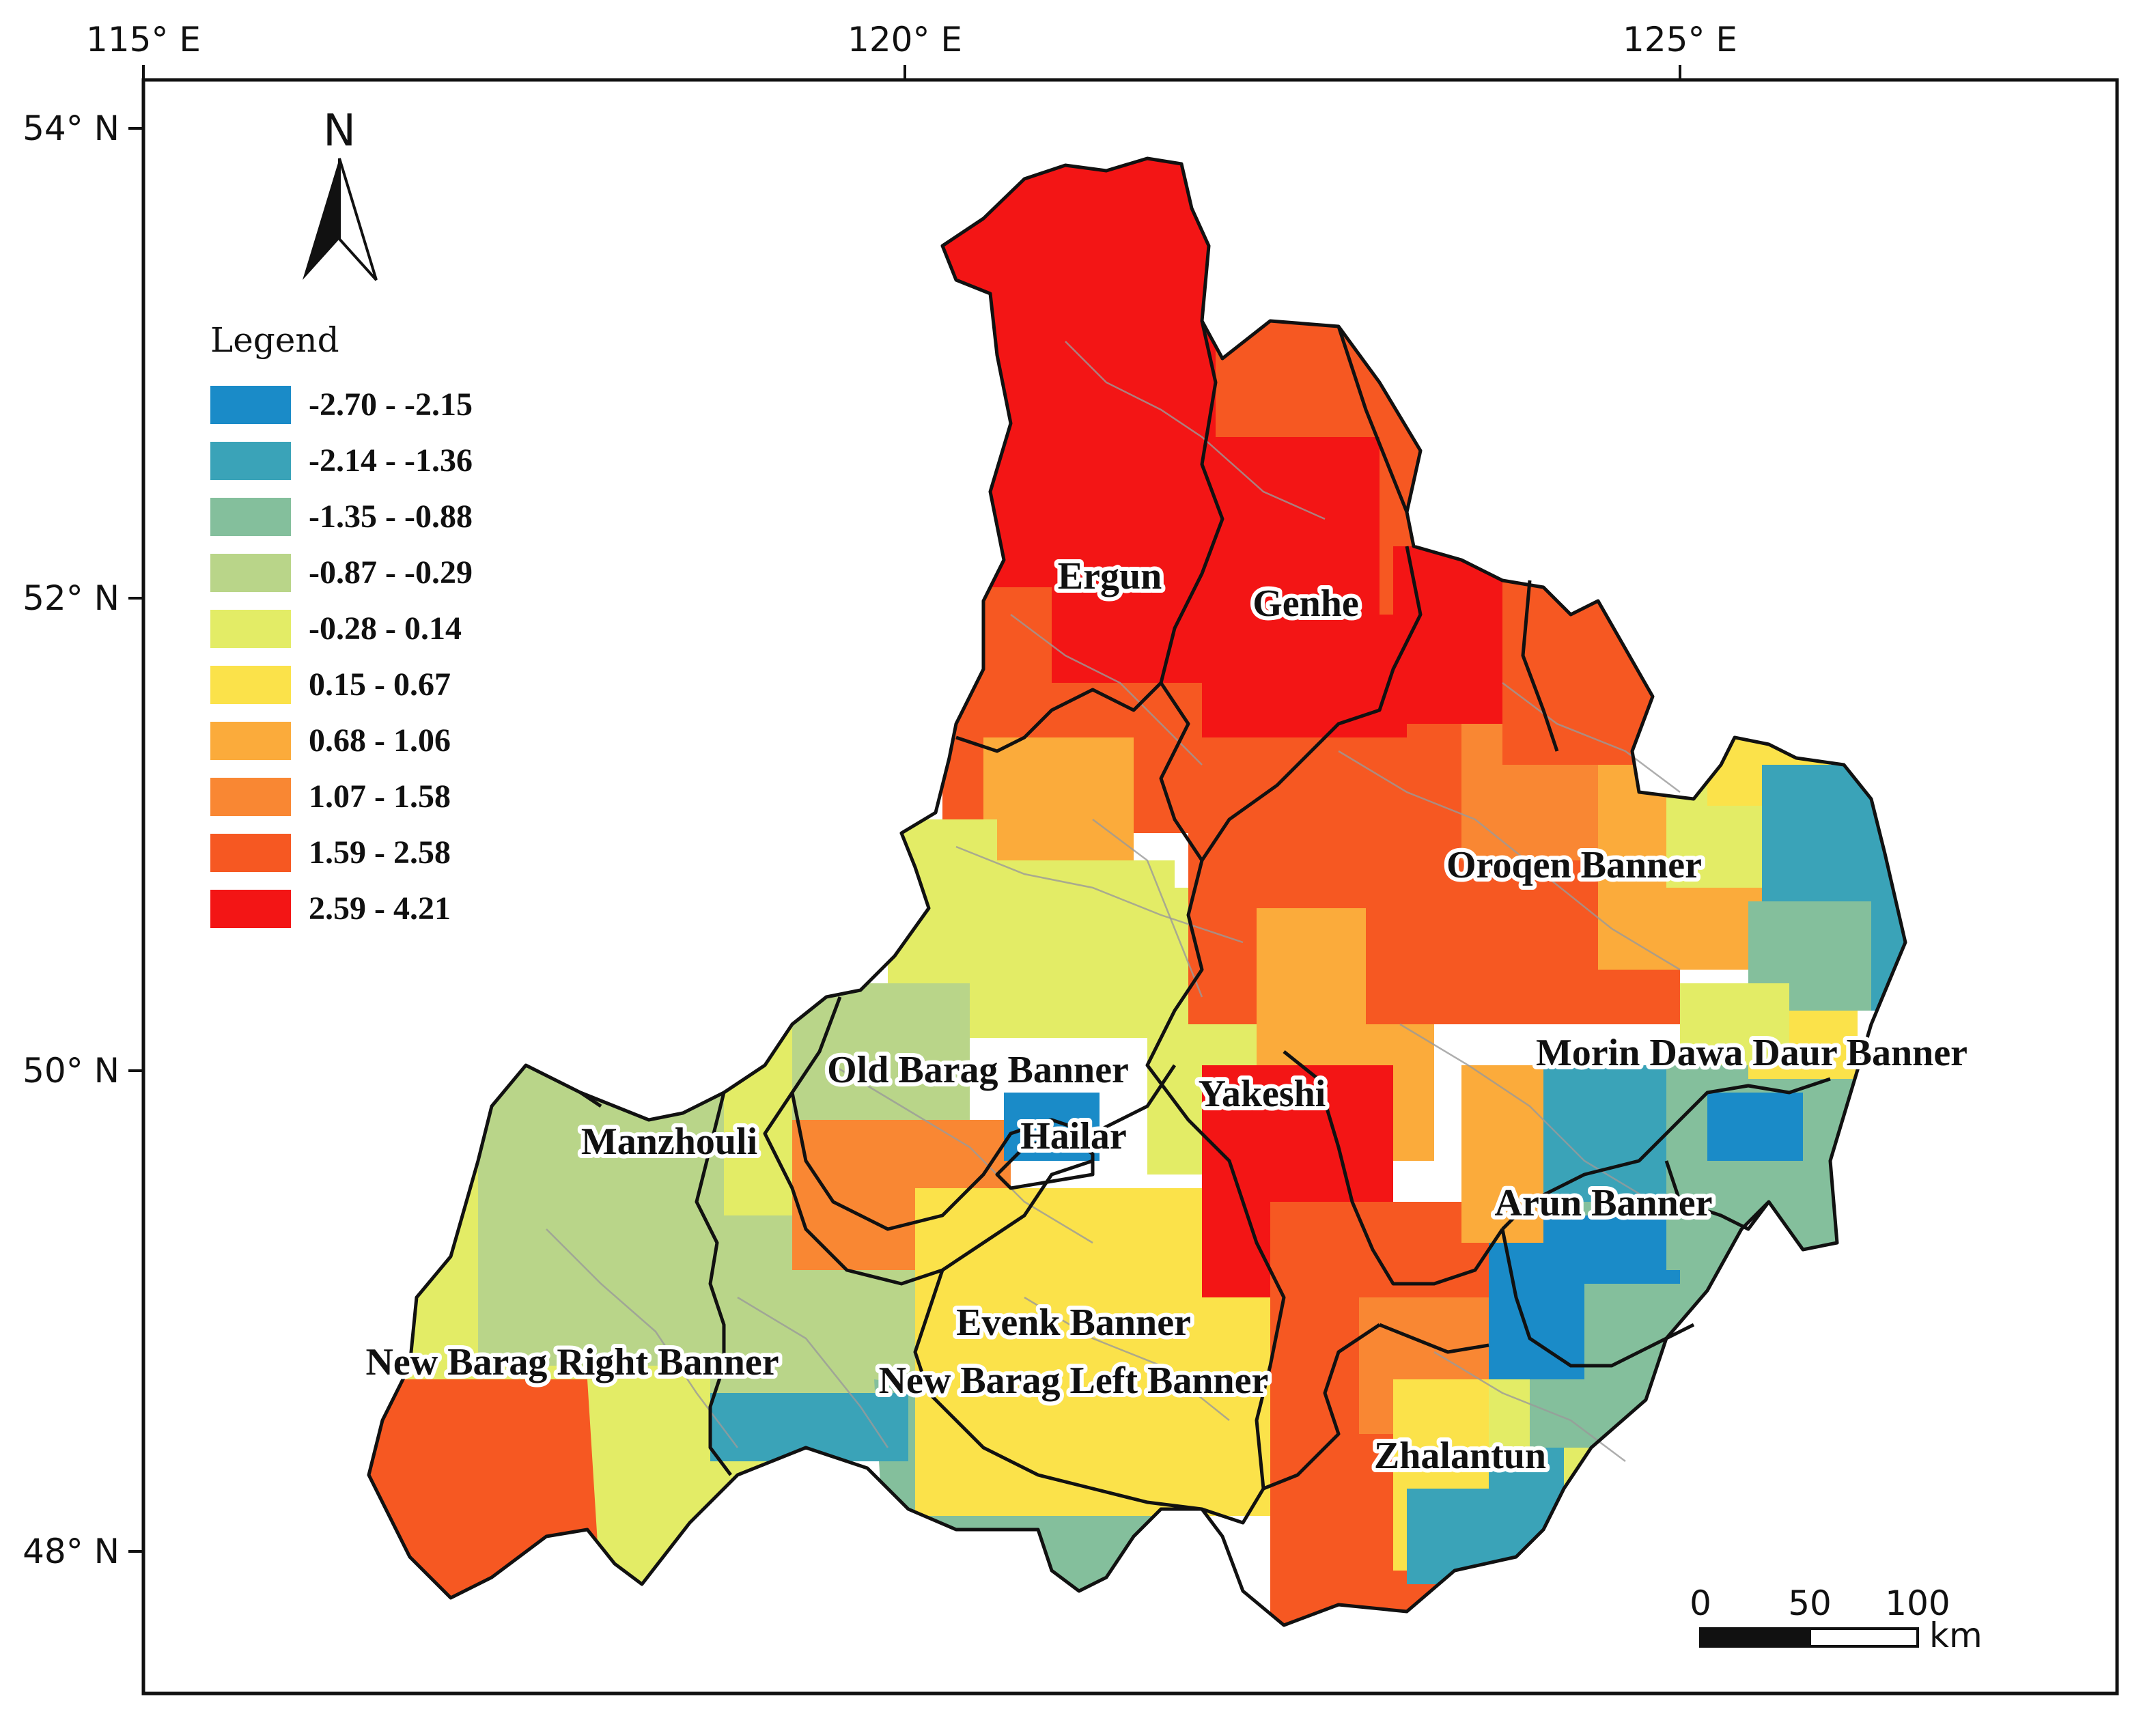 The height and width of the screenshot is (1716, 2156). Describe the element at coordinates (1917, 1603) in the screenshot. I see `scale-tick-100: 100` at that location.